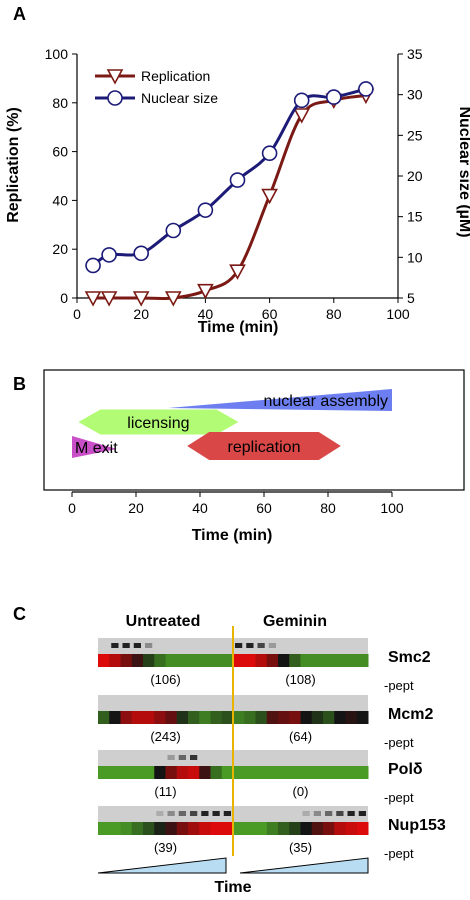  Describe the element at coordinates (163, 621) in the screenshot. I see `condition-untreated: Untreated` at that location.